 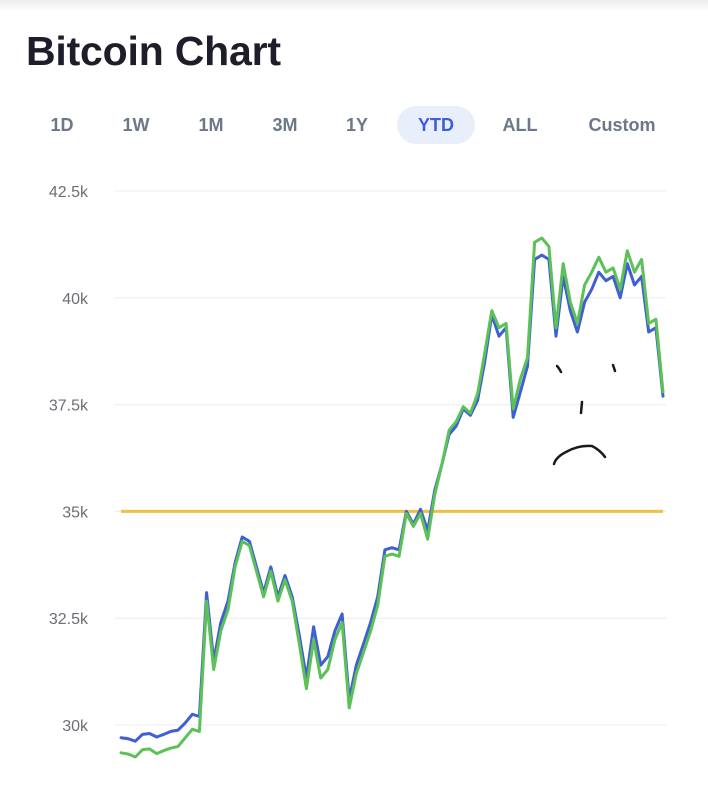 I want to click on face-mouth, so click(x=579, y=455).